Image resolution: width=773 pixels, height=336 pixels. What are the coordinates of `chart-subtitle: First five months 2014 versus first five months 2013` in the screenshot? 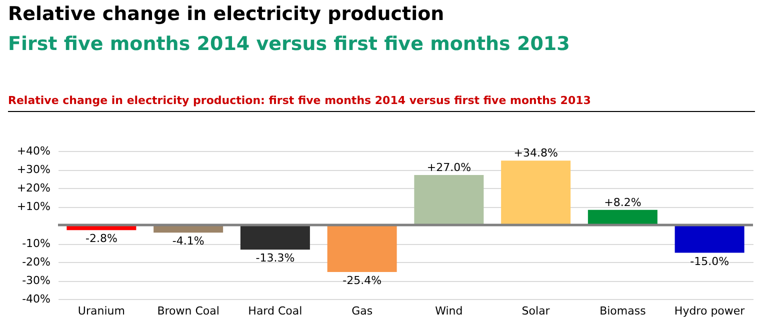 It's located at (289, 44).